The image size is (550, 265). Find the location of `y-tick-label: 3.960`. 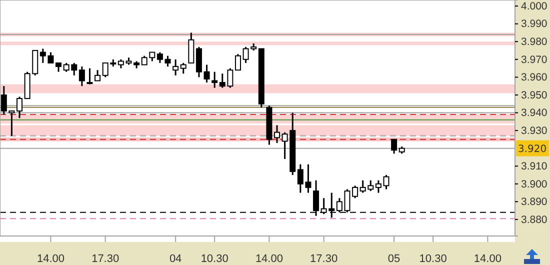

y-tick-label: 3.960 is located at coordinates (534, 78).